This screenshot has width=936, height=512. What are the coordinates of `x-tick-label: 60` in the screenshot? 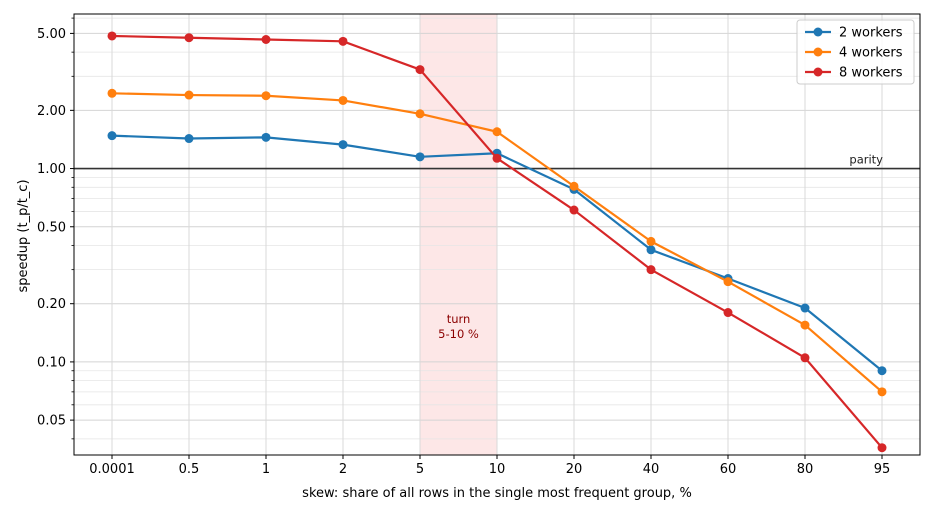 It's located at (728, 469).